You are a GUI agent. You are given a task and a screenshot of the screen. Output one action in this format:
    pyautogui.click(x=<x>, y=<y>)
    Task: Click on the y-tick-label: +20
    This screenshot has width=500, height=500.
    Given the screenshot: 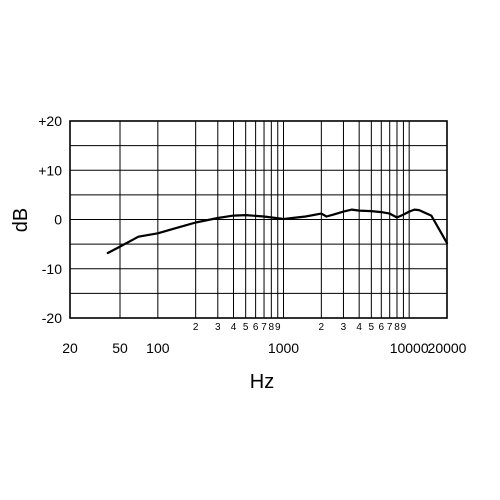 What is the action you would take?
    pyautogui.click(x=50, y=121)
    